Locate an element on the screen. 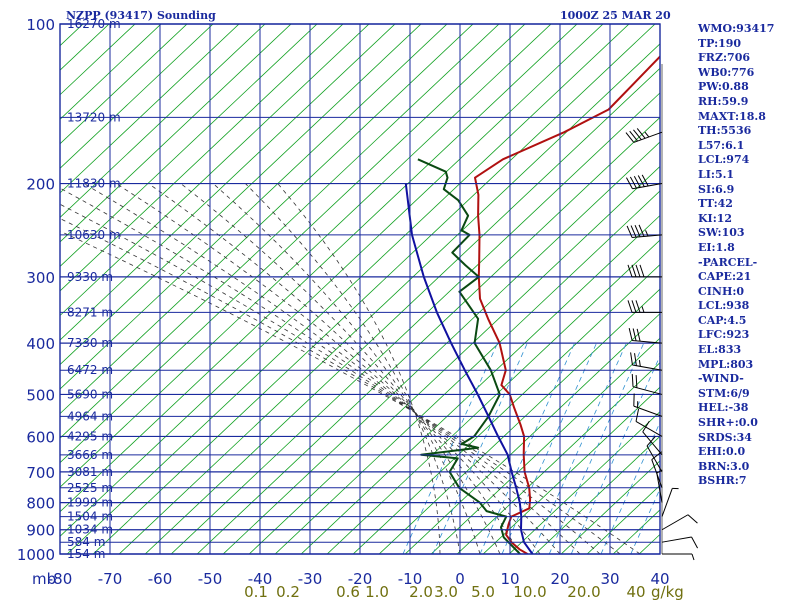 The image size is (800, 600). height-label: 5690 m is located at coordinates (90, 394).